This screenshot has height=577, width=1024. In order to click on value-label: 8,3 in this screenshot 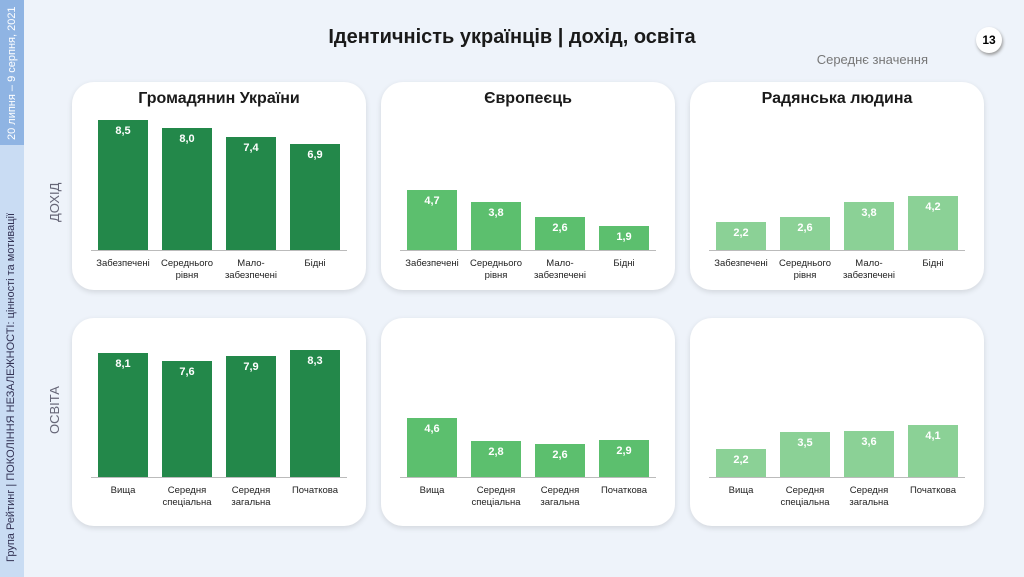, I will do `click(315, 361)`.